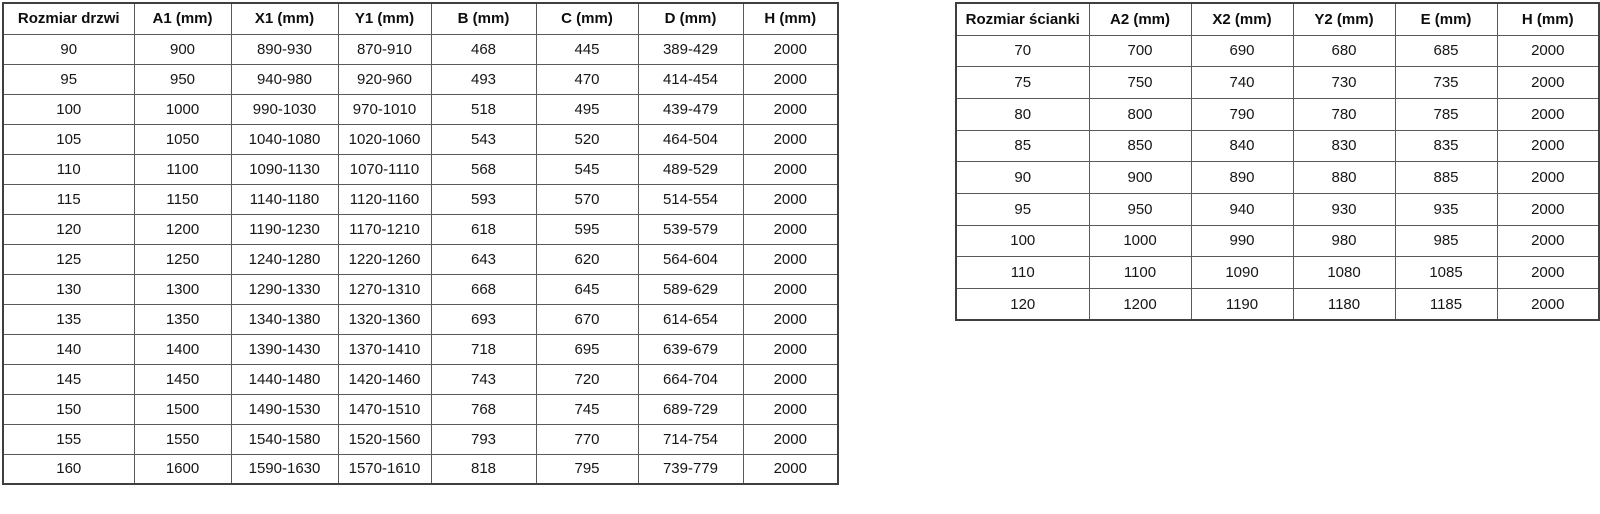 This screenshot has width=1600, height=514. I want to click on table-cell: 1320-1360, so click(384, 319).